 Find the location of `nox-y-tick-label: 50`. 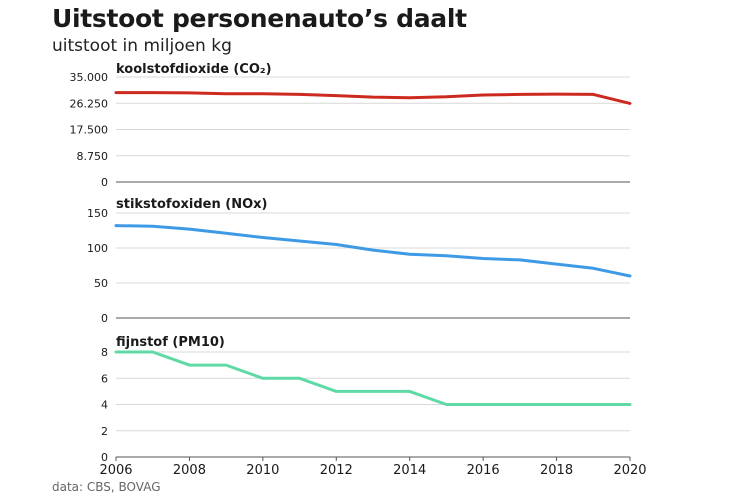

nox-y-tick-label: 50 is located at coordinates (101, 283).